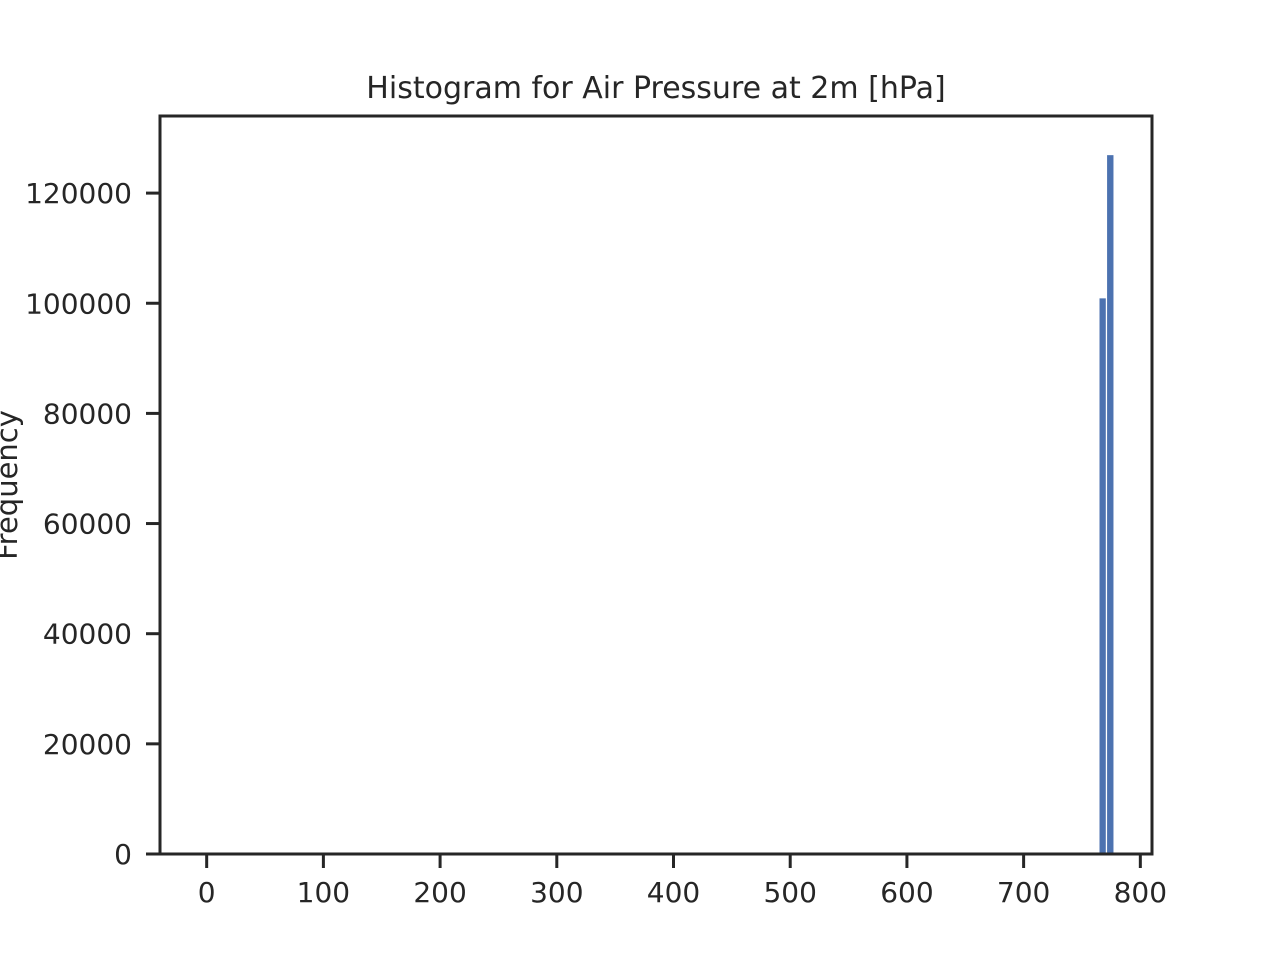 The width and height of the screenshot is (1280, 960). I want to click on y-tick-label: 80000, so click(87, 413).